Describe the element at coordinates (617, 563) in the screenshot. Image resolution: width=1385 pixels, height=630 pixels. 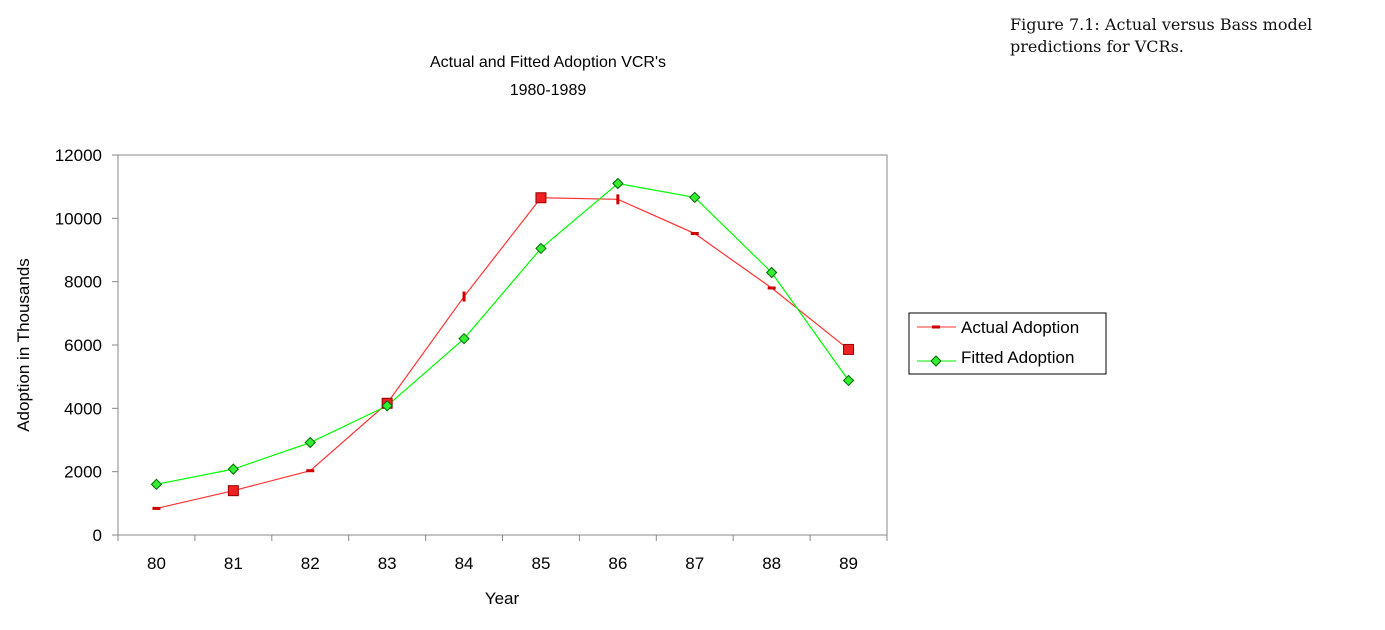
I see `x-tick-label: 86` at that location.